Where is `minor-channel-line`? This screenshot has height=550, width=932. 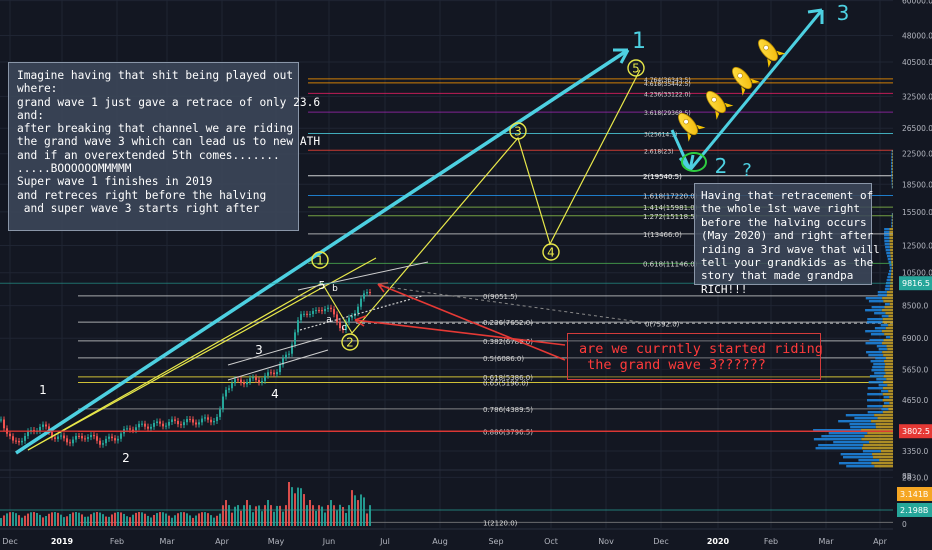 minor-channel-line is located at coordinates (363, 276).